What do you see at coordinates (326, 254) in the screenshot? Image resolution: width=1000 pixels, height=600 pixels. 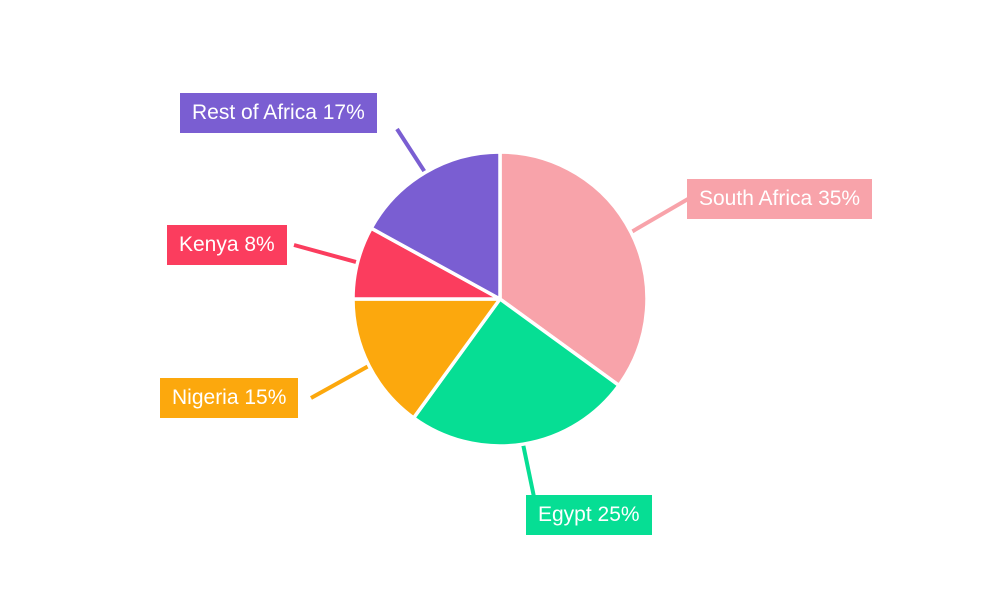 I see `leader-line-kenya` at bounding box center [326, 254].